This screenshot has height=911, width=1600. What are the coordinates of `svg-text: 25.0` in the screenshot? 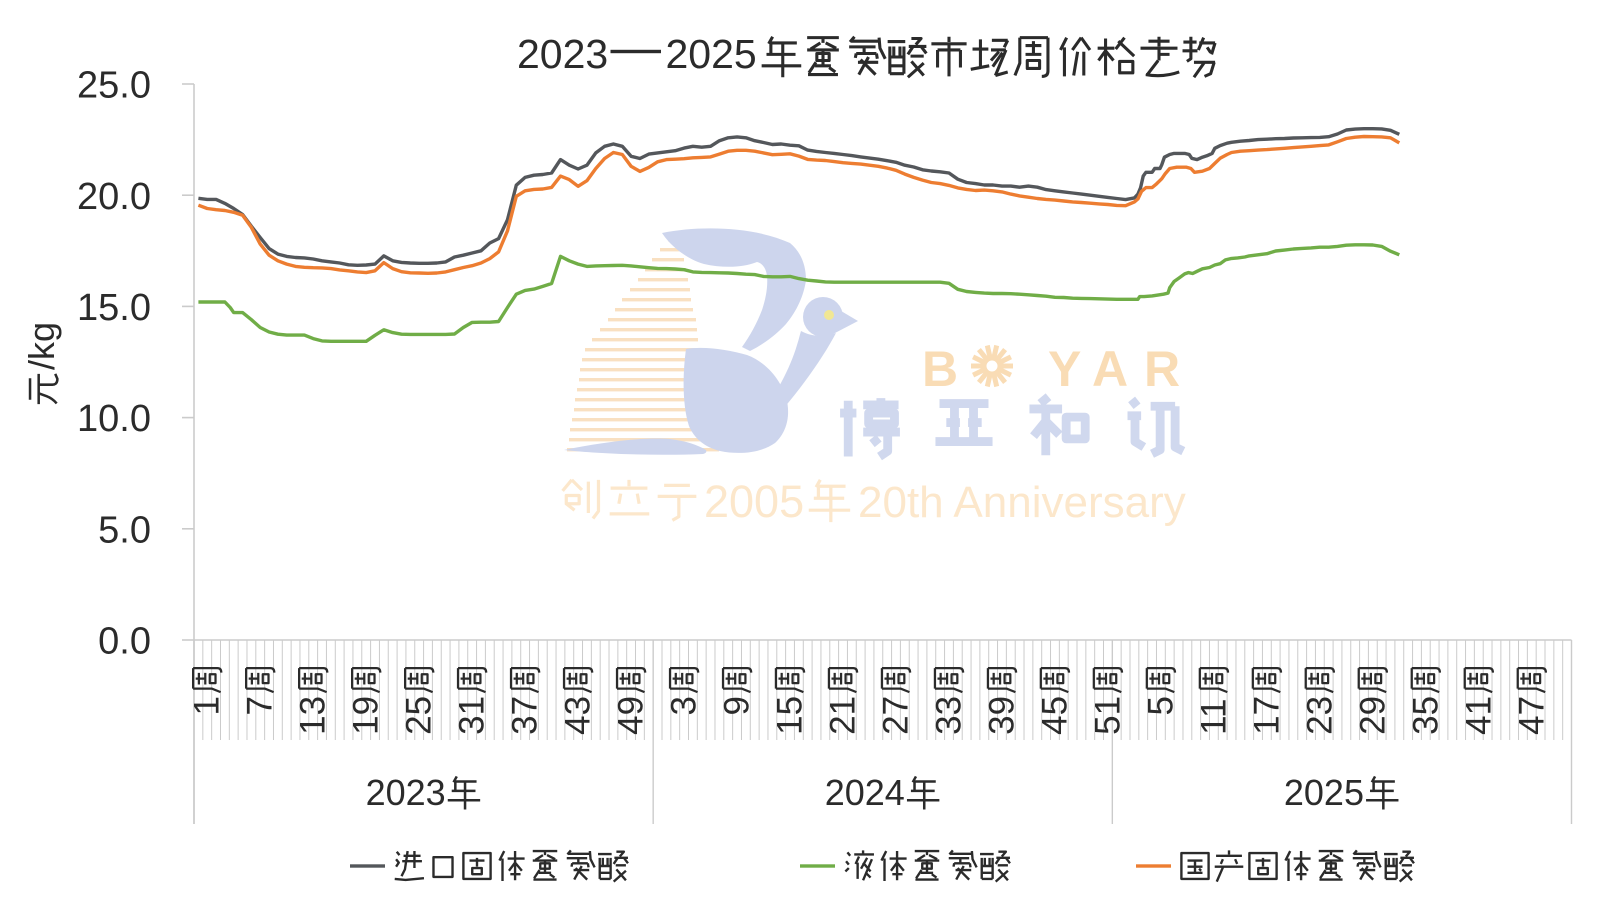 It's located at (114, 86).